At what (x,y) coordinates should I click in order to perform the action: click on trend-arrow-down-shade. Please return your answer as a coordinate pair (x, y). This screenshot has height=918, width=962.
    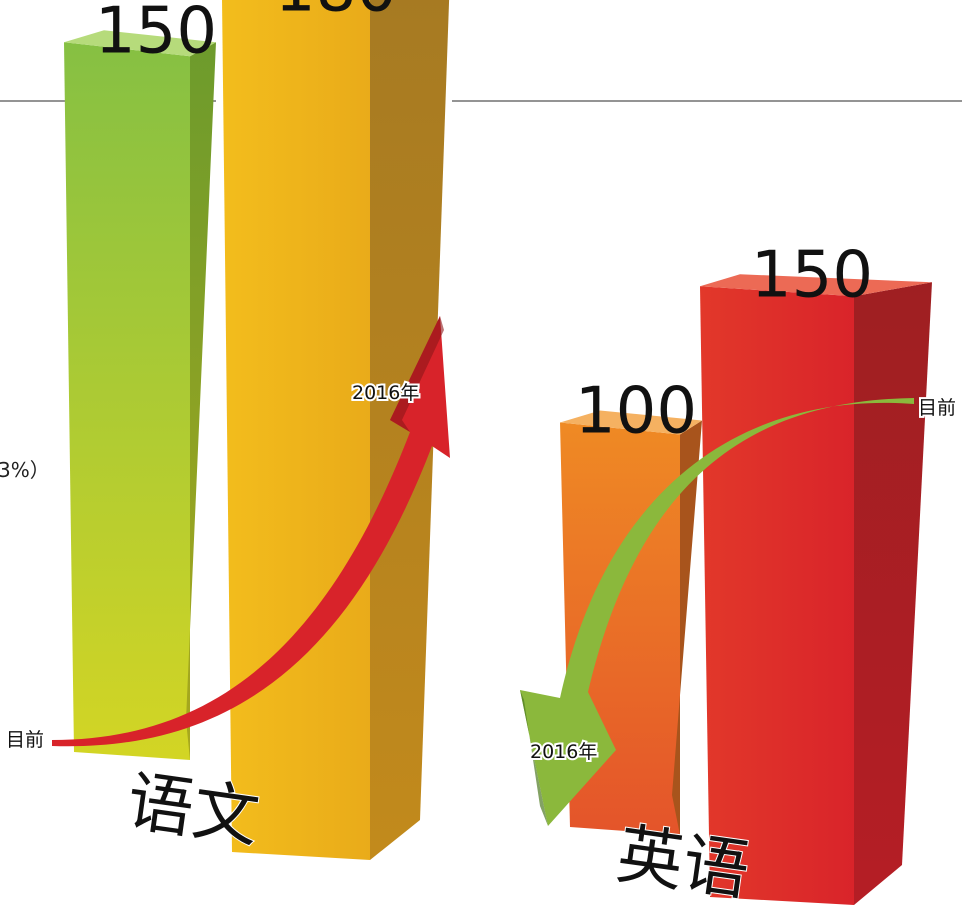
    Looking at the image, I should click on (534, 758).